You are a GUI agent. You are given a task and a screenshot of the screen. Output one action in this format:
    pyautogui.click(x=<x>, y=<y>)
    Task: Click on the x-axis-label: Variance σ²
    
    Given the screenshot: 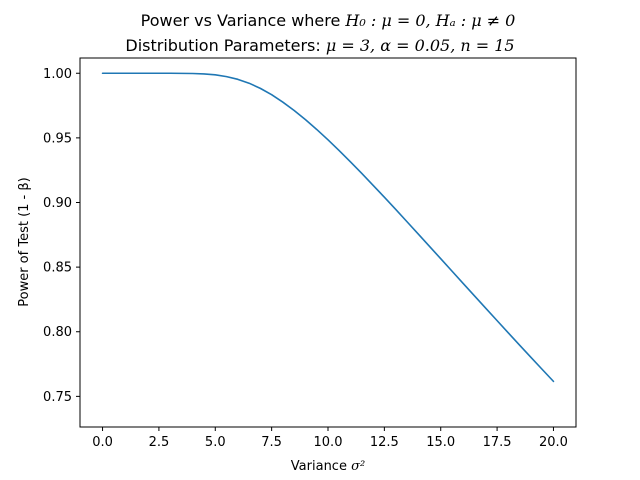 What is the action you would take?
    pyautogui.click(x=328, y=466)
    